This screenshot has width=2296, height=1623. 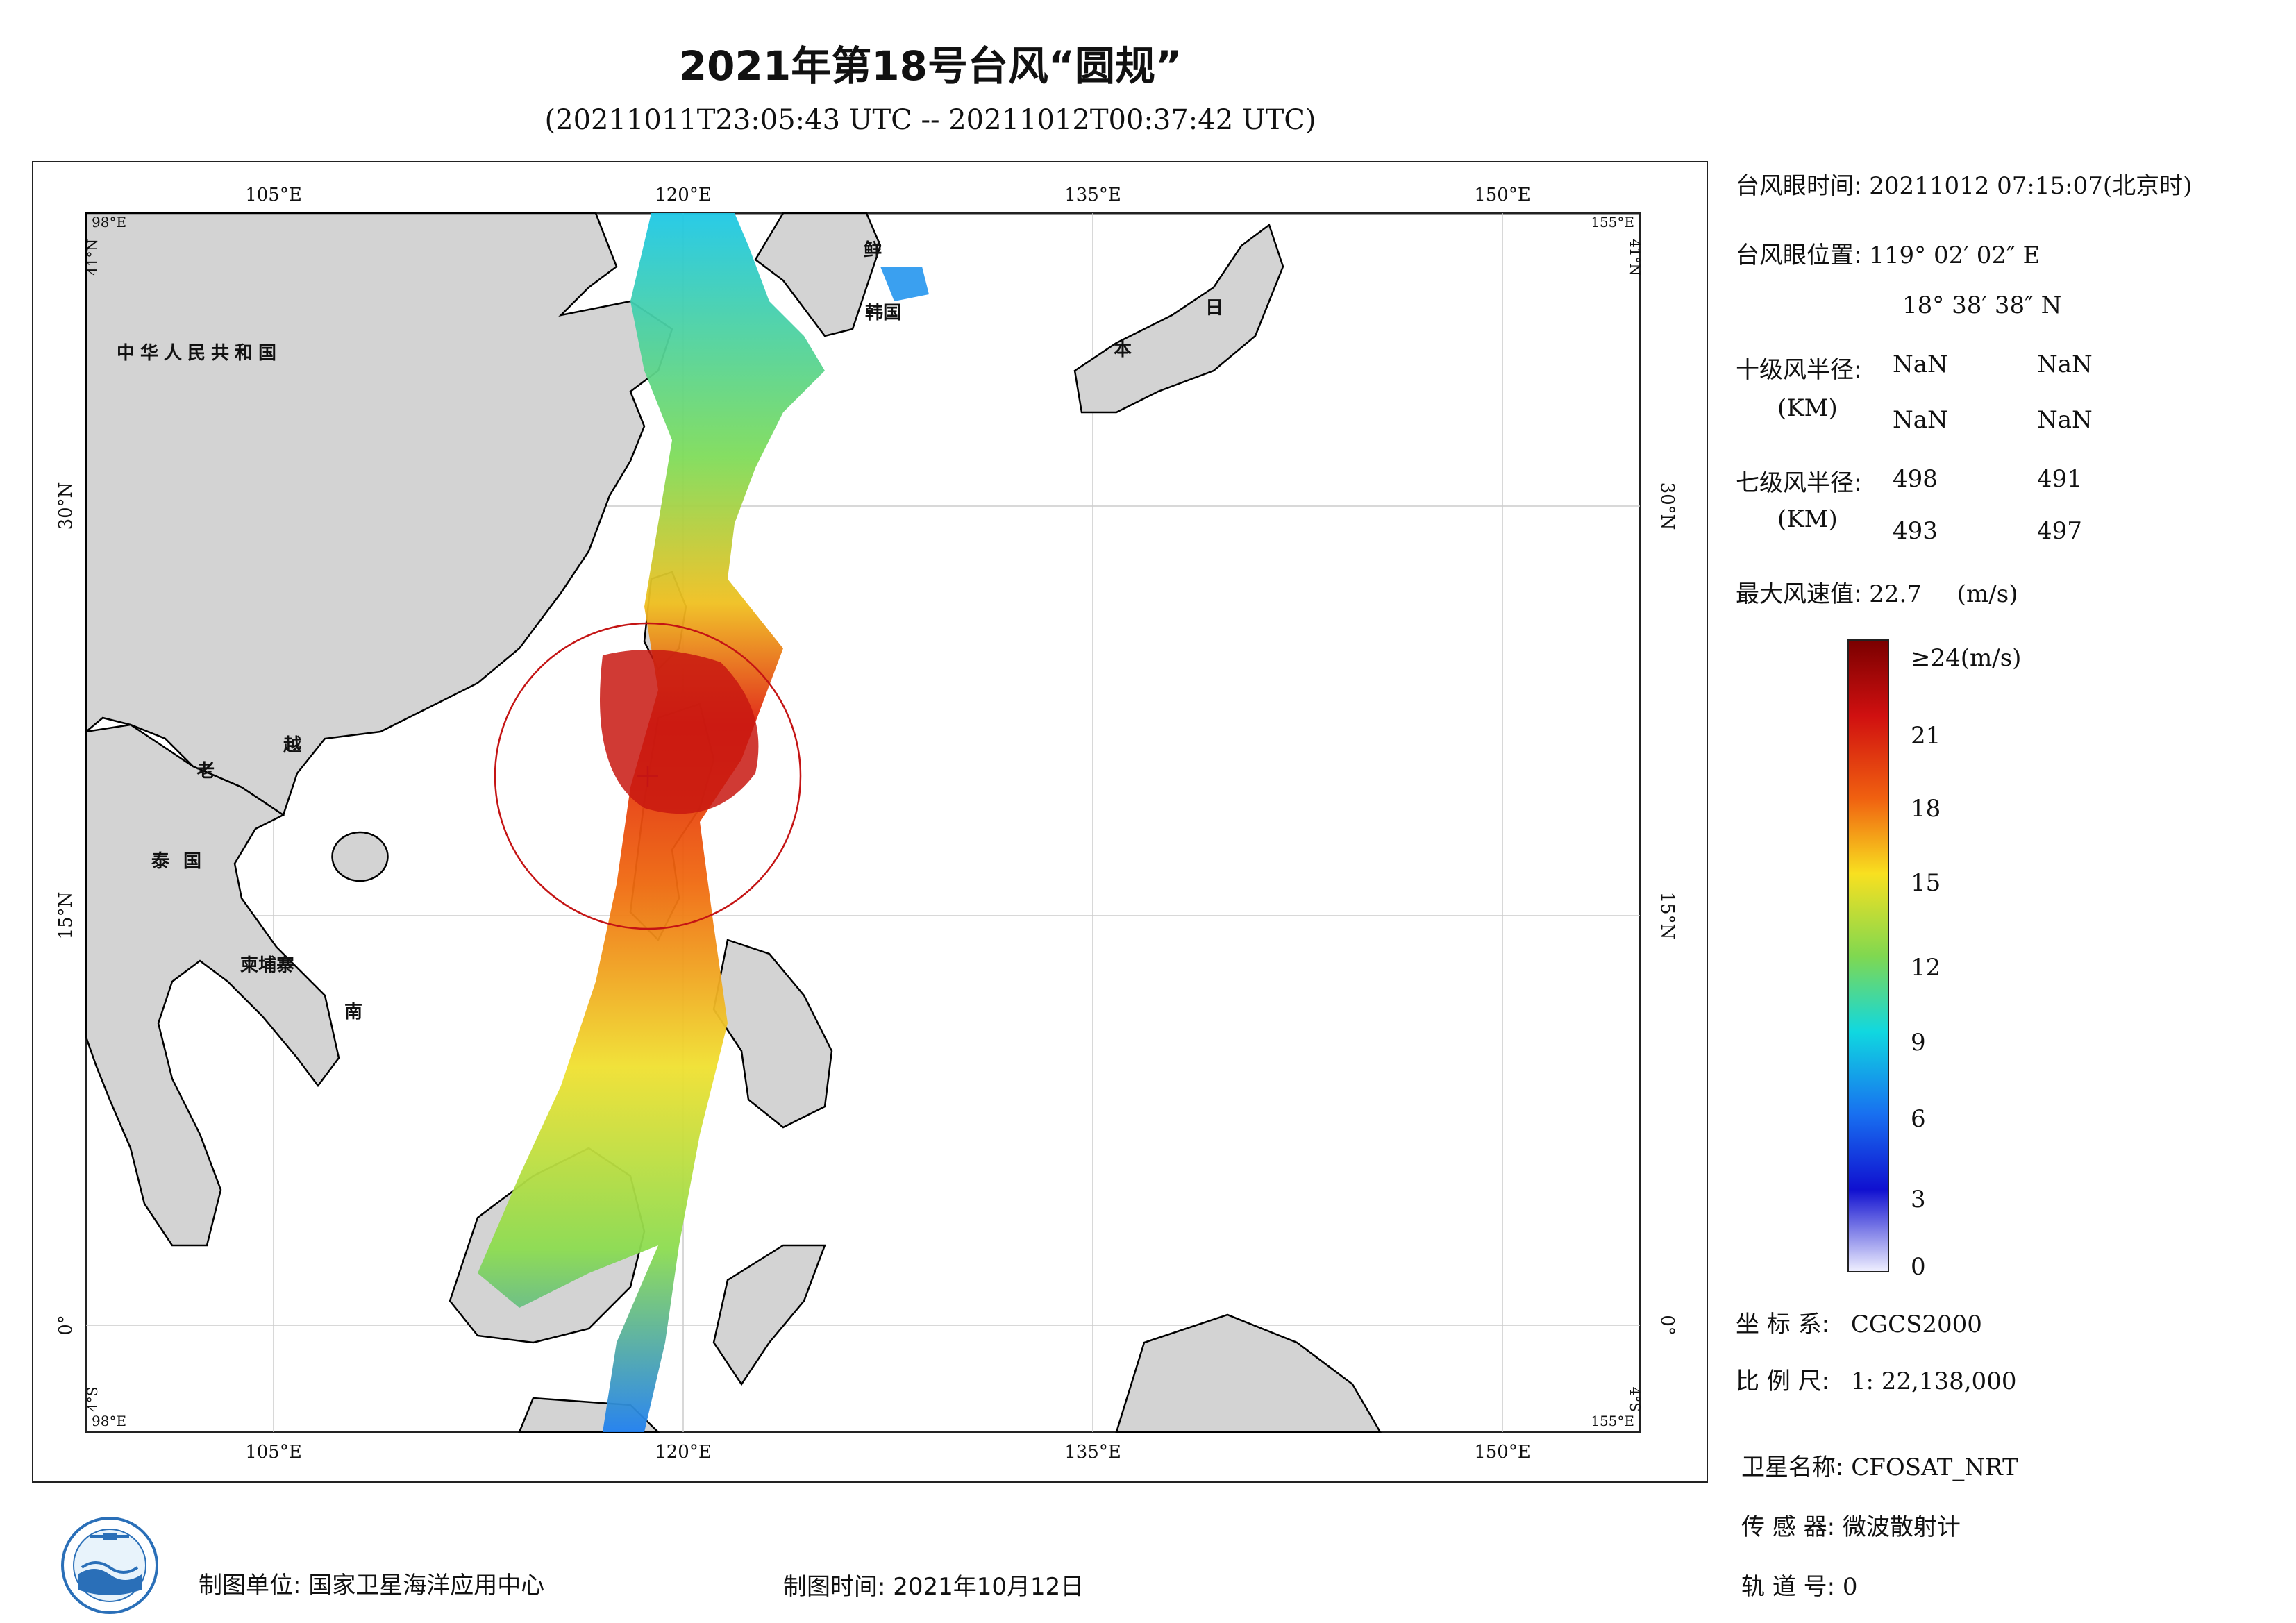 What do you see at coordinates (1783, 1324) in the screenshot?
I see `crs-label: 坐 标 系:` at bounding box center [1783, 1324].